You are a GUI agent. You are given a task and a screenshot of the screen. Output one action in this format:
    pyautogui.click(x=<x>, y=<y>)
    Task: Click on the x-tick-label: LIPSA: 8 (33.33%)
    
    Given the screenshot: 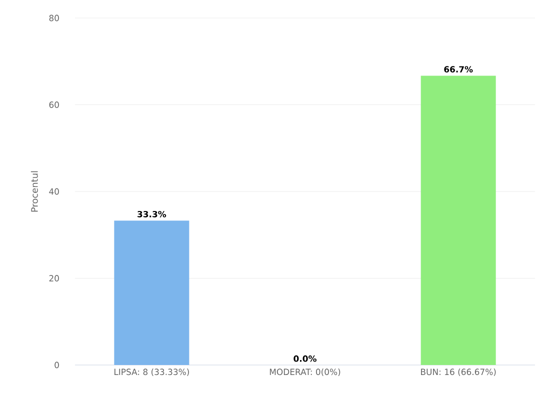 What is the action you would take?
    pyautogui.click(x=151, y=372)
    